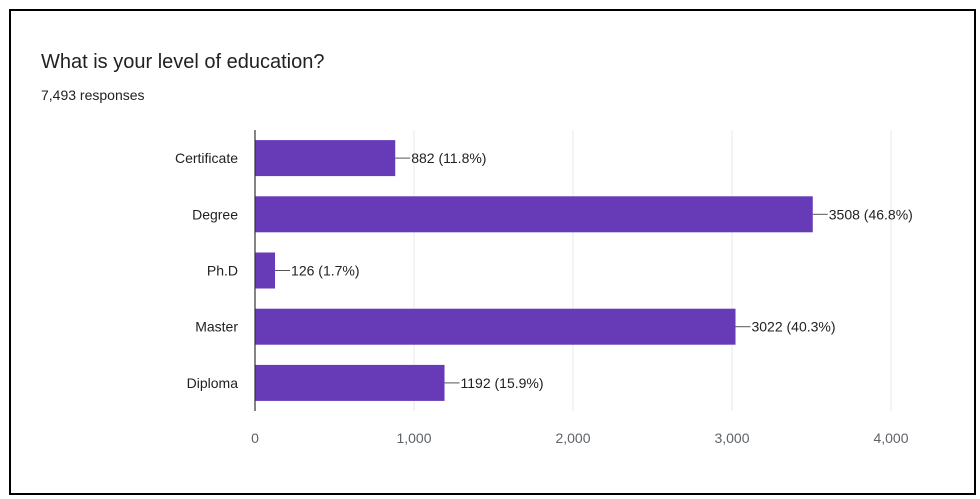  What do you see at coordinates (502, 383) in the screenshot?
I see `data-label: 1192 (15.9%)` at bounding box center [502, 383].